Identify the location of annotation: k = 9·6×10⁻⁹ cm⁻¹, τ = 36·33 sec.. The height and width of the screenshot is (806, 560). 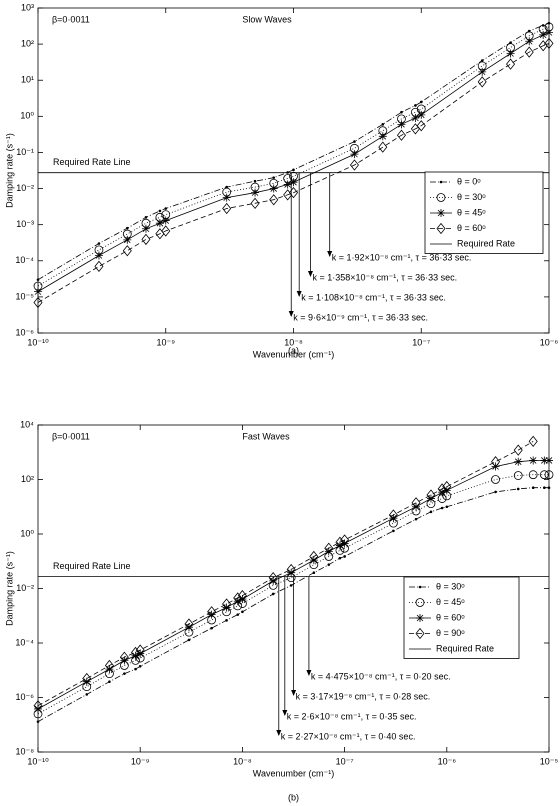
(360, 317).